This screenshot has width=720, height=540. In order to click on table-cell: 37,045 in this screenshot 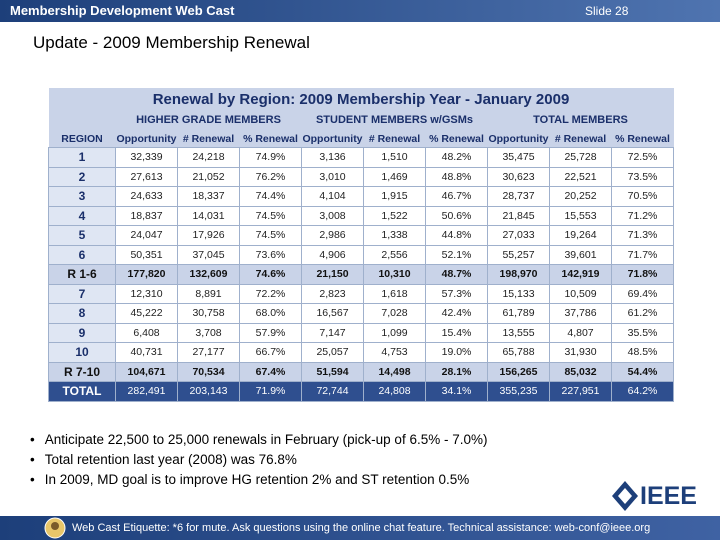, I will do `click(208, 254)`.